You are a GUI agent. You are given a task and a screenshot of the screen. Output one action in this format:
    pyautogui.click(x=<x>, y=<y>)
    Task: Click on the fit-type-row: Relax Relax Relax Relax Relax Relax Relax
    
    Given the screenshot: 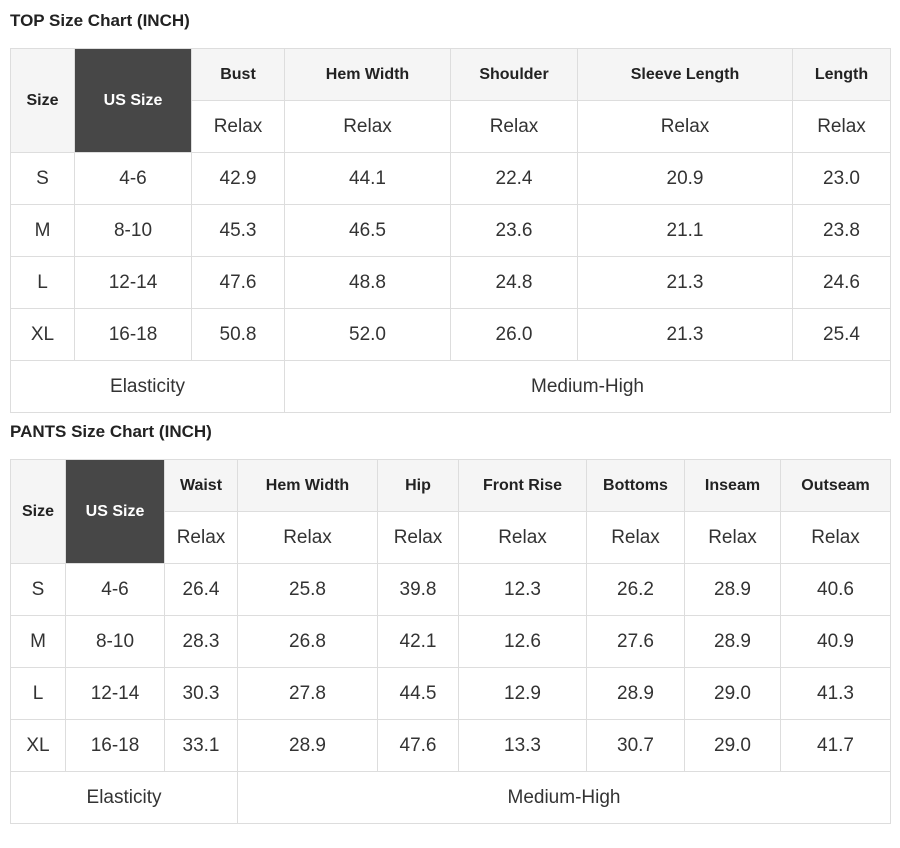 What is the action you would take?
    pyautogui.click(x=451, y=537)
    